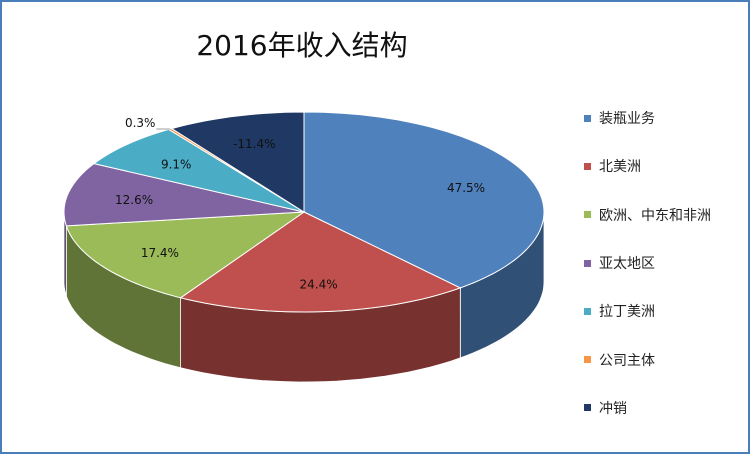 The width and height of the screenshot is (750, 454). What do you see at coordinates (140, 123) in the screenshot?
I see `pie-data-label-5: 0.3%` at bounding box center [140, 123].